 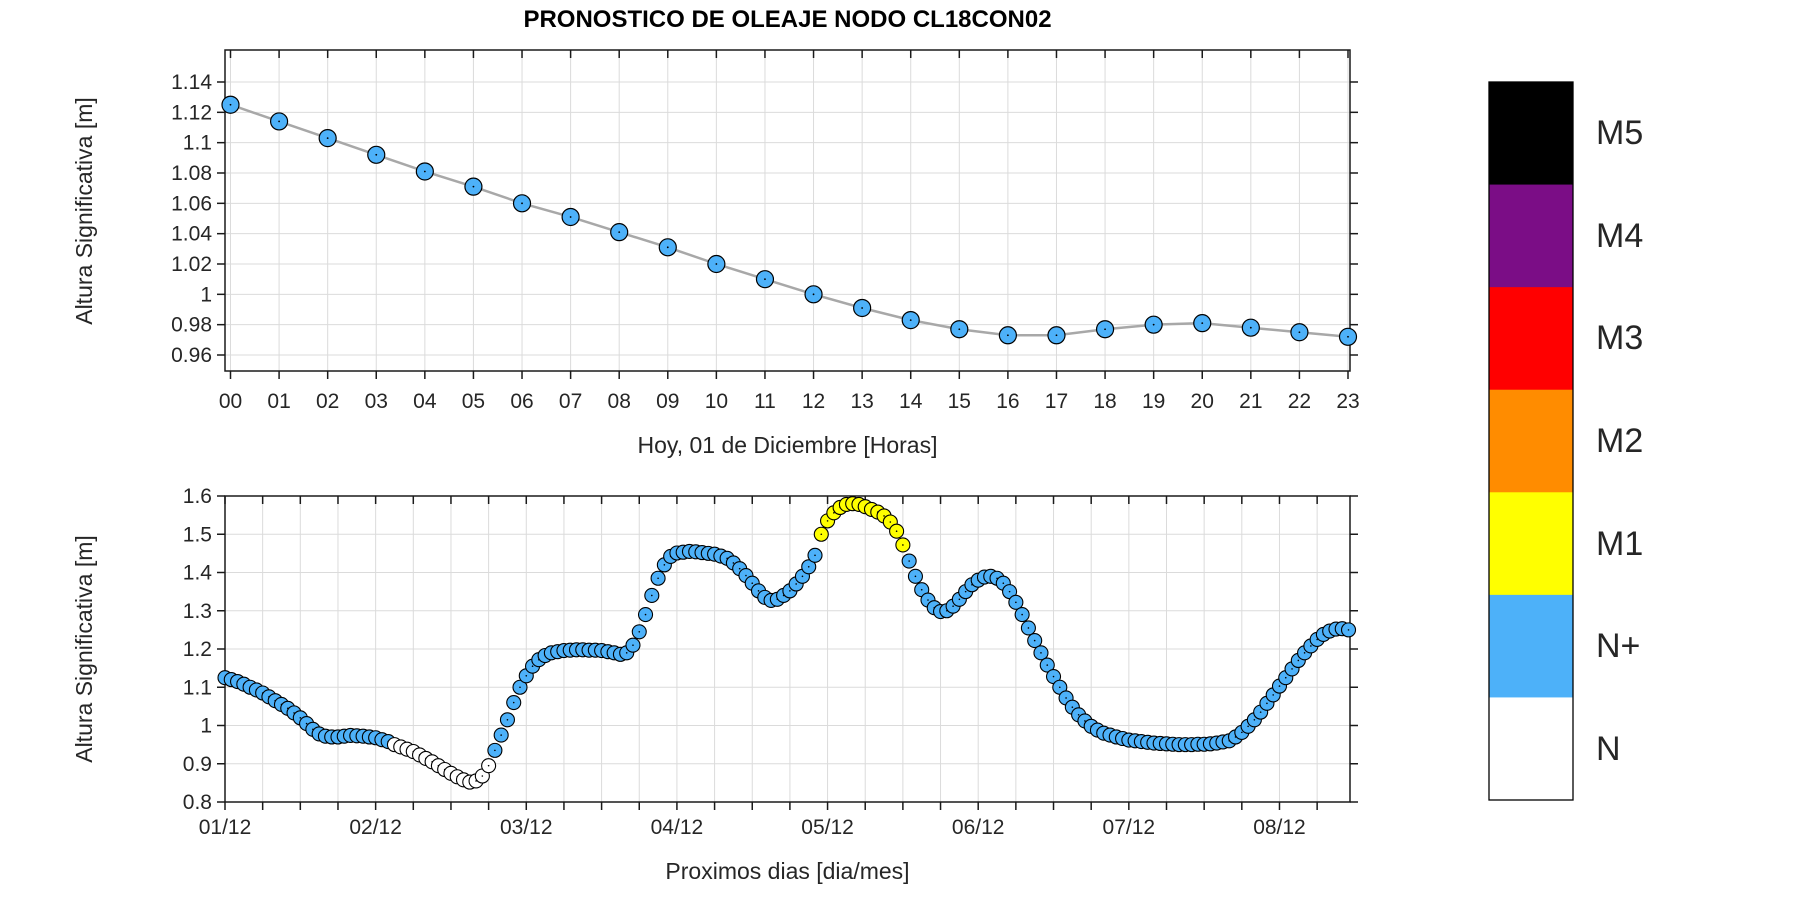 What do you see at coordinates (1531, 441) in the screenshot?
I see `colorbar-segment-m2` at bounding box center [1531, 441].